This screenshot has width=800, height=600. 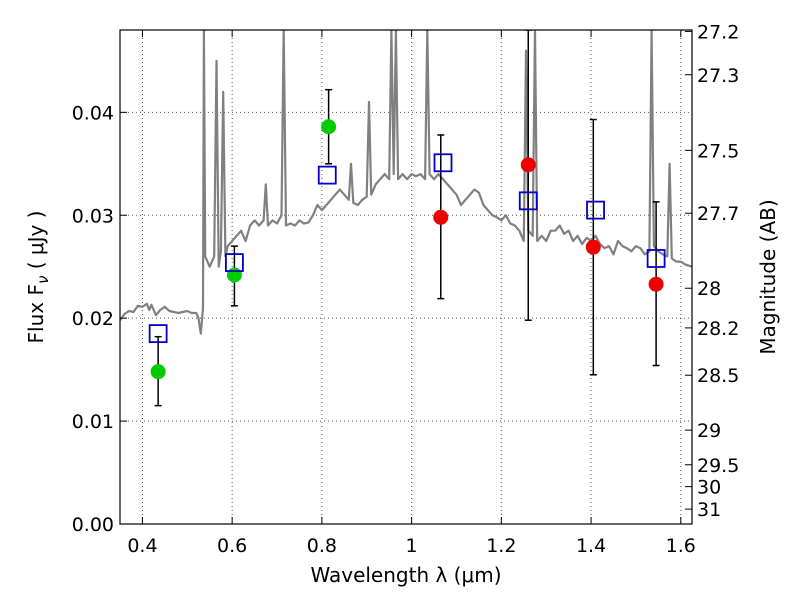 What do you see at coordinates (681, 546) in the screenshot?
I see `x-tick-label: 1.6` at bounding box center [681, 546].